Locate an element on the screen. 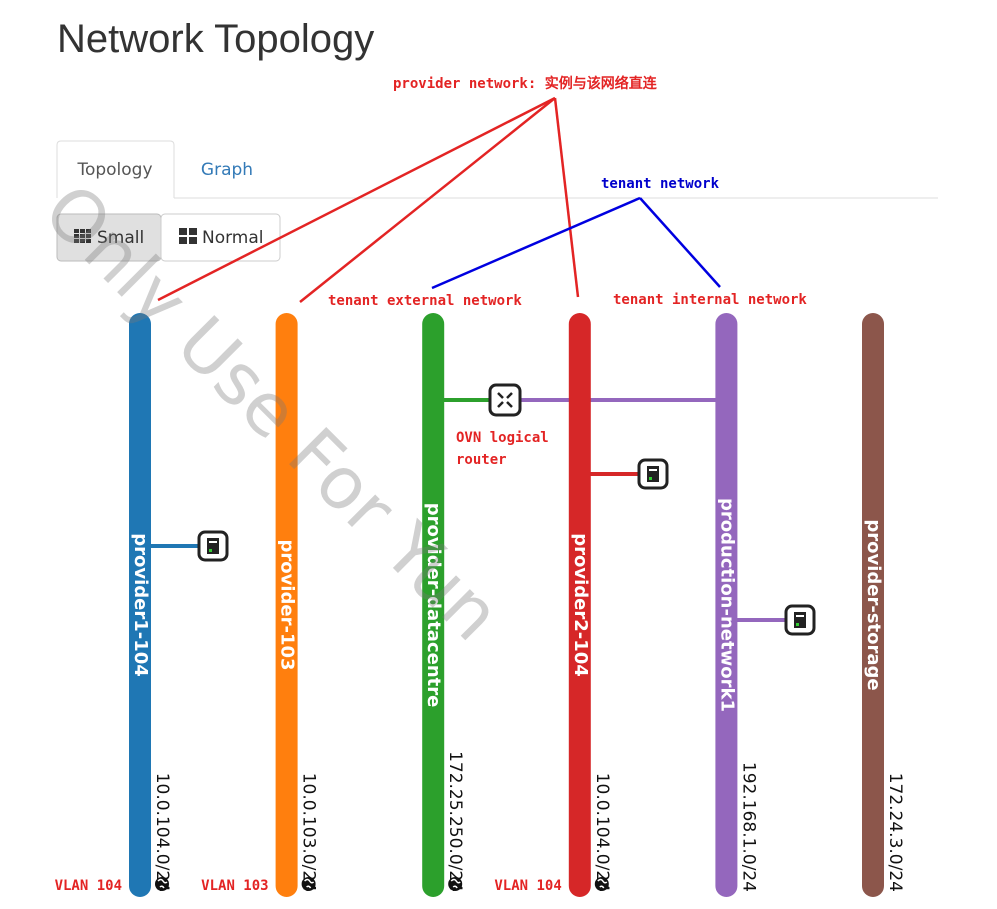  vlan-label: VLAN 103 is located at coordinates (234, 886).